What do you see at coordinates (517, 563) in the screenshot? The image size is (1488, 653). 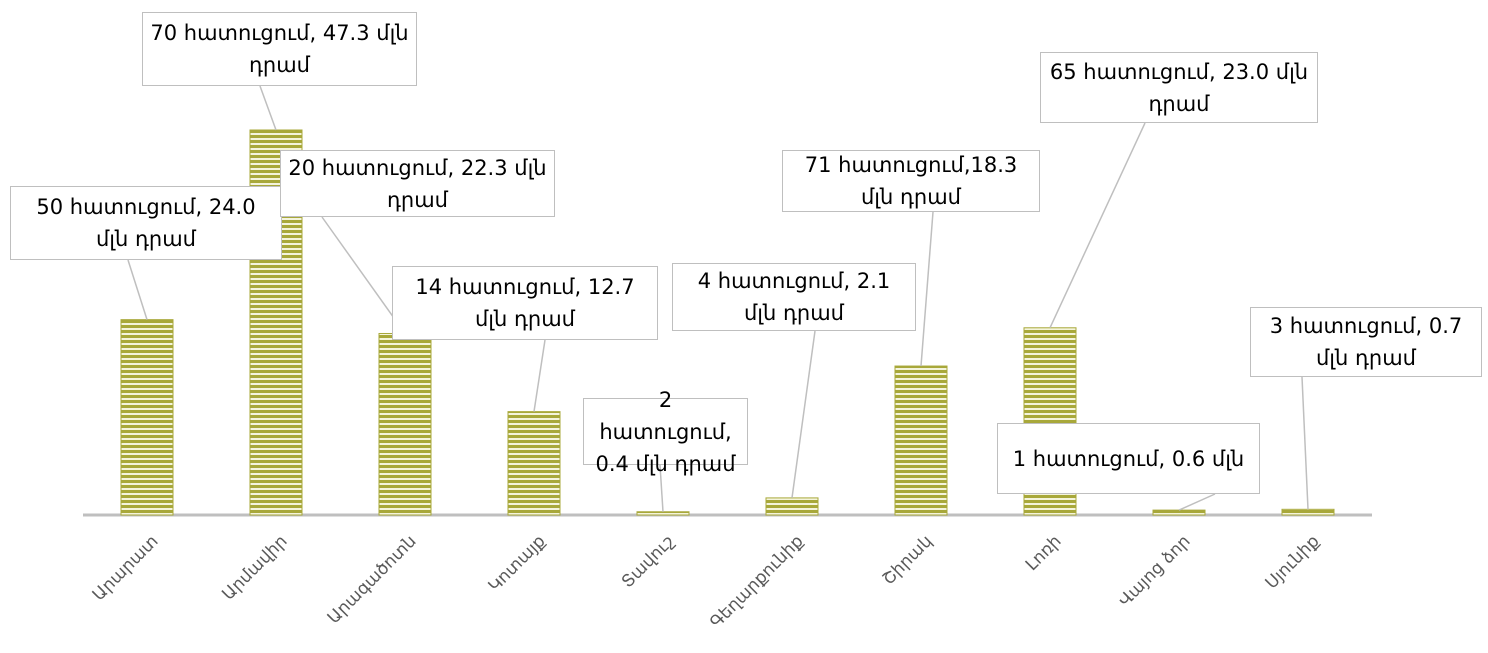 I see `x-tick-label: Կոտայք` at bounding box center [517, 563].